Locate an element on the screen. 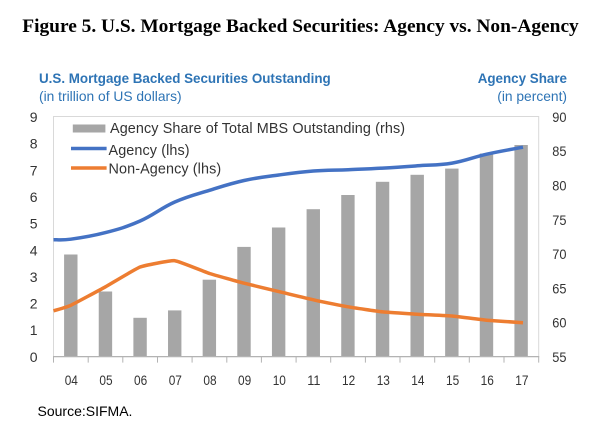 The width and height of the screenshot is (601, 446). svg-text: 15 is located at coordinates (452, 380).